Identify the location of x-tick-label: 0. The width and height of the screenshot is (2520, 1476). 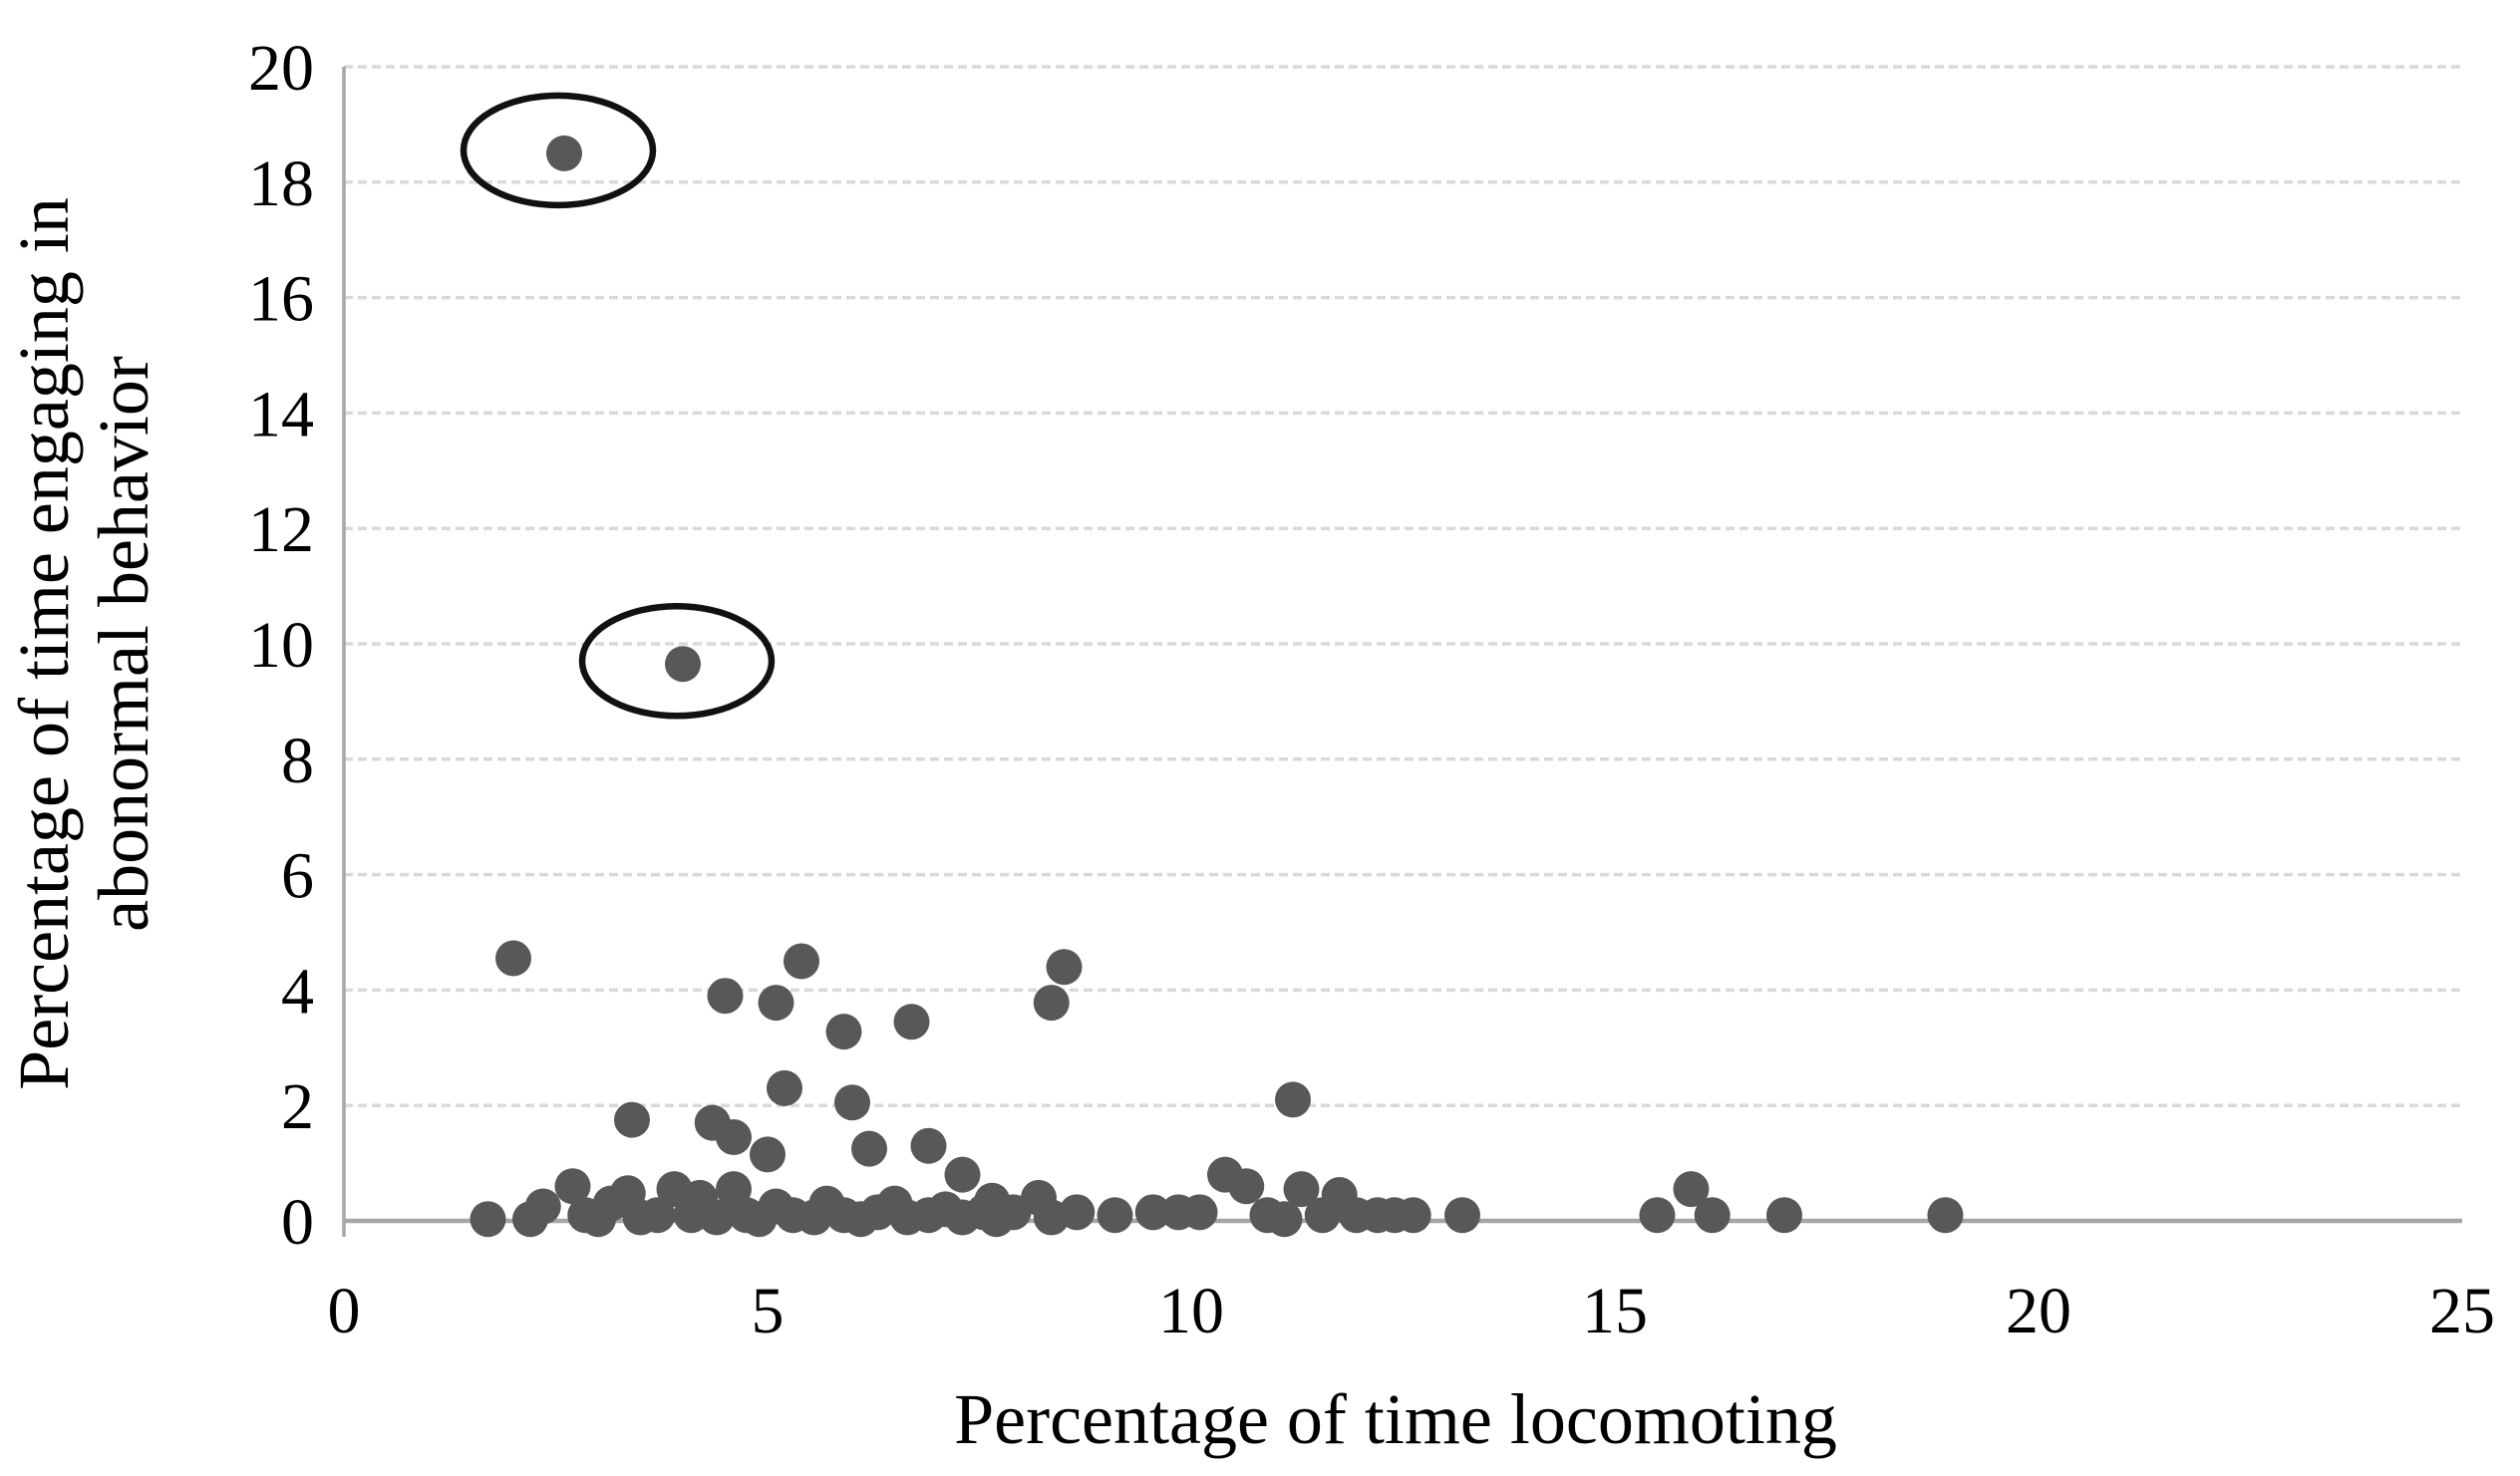
(344, 1311).